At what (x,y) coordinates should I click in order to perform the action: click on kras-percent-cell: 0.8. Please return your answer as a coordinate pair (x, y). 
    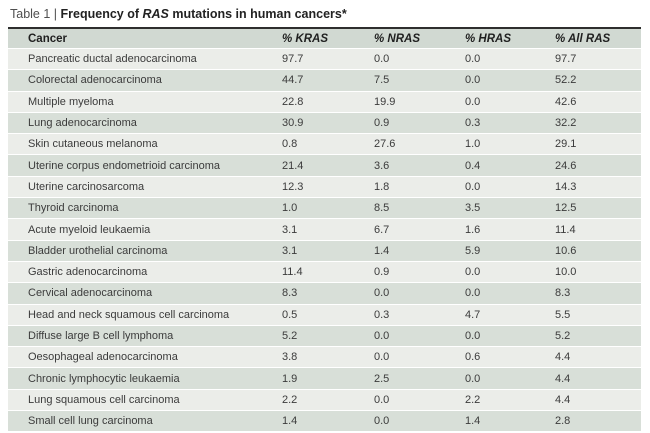
    Looking at the image, I should click on (290, 144).